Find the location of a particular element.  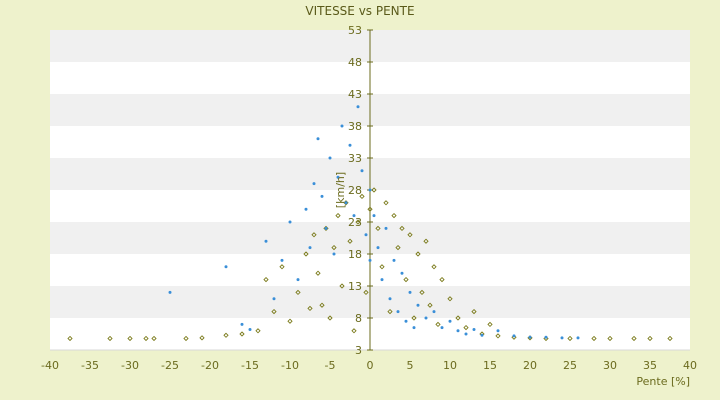

x-tick-label: -10 is located at coordinates (290, 365).